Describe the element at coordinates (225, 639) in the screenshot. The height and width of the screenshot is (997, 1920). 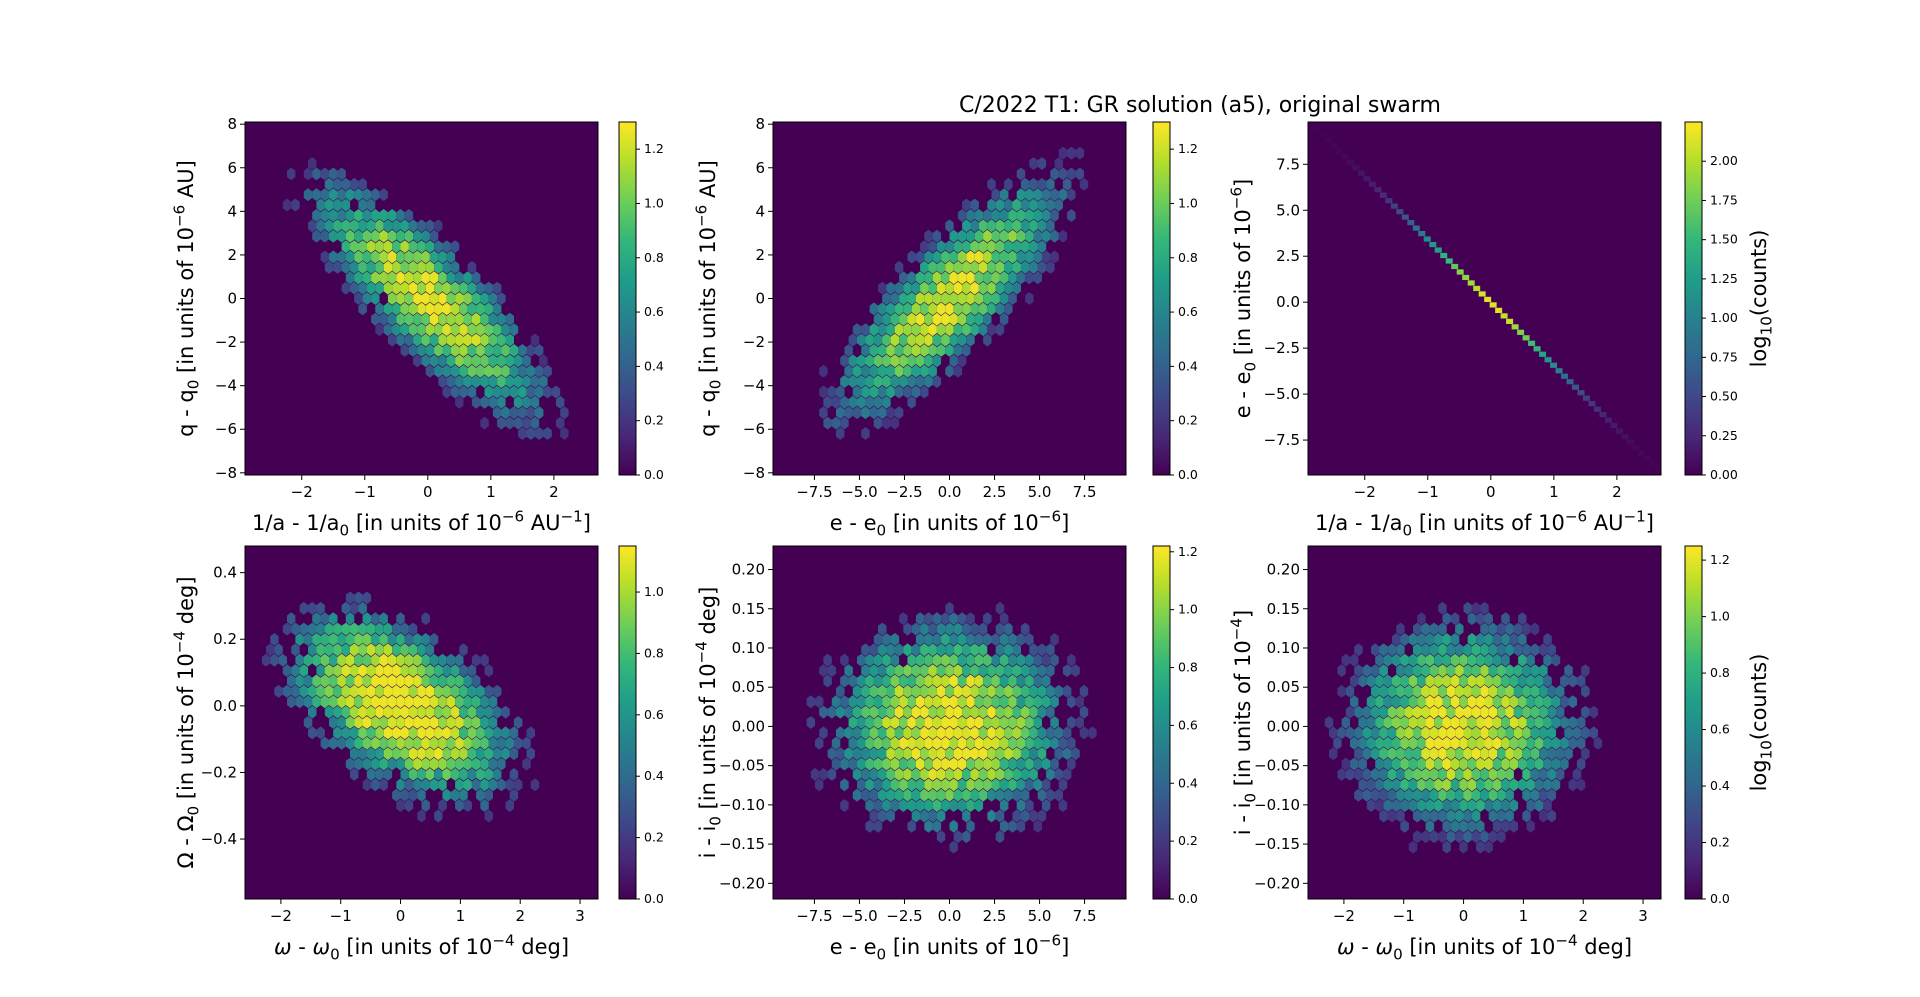
I see `y-tick-label: 0.2` at that location.